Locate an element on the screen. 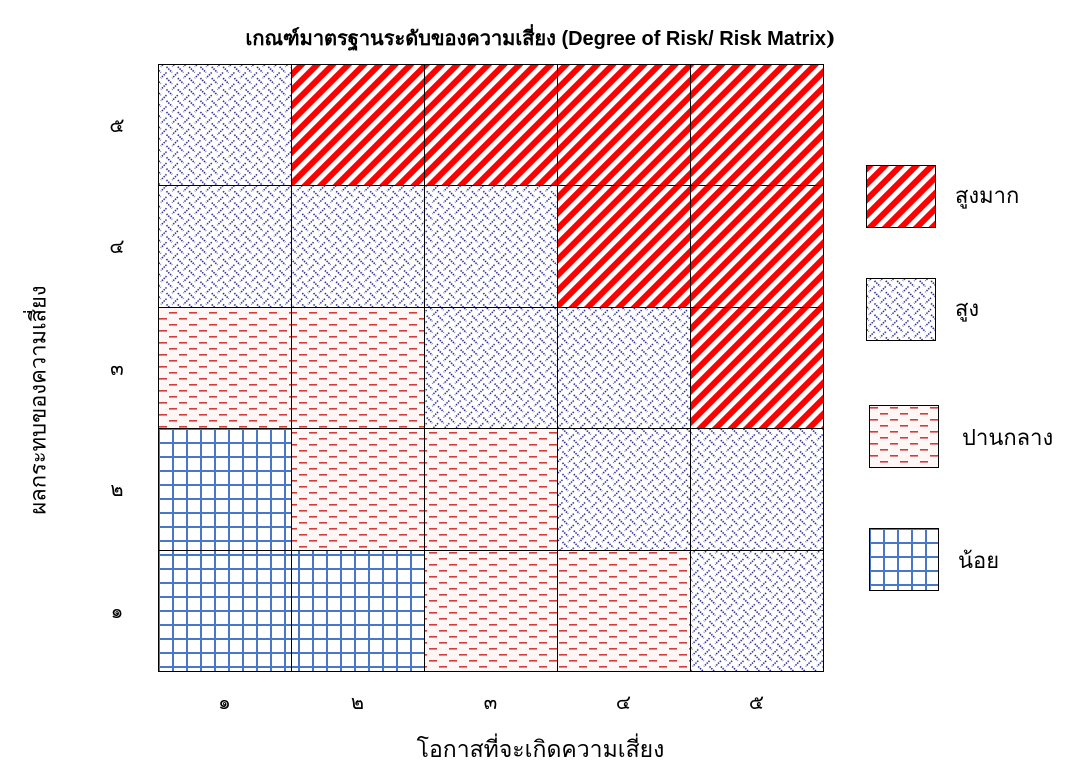 The image size is (1081, 768). y-tick-label: ๑ is located at coordinates (117, 610).